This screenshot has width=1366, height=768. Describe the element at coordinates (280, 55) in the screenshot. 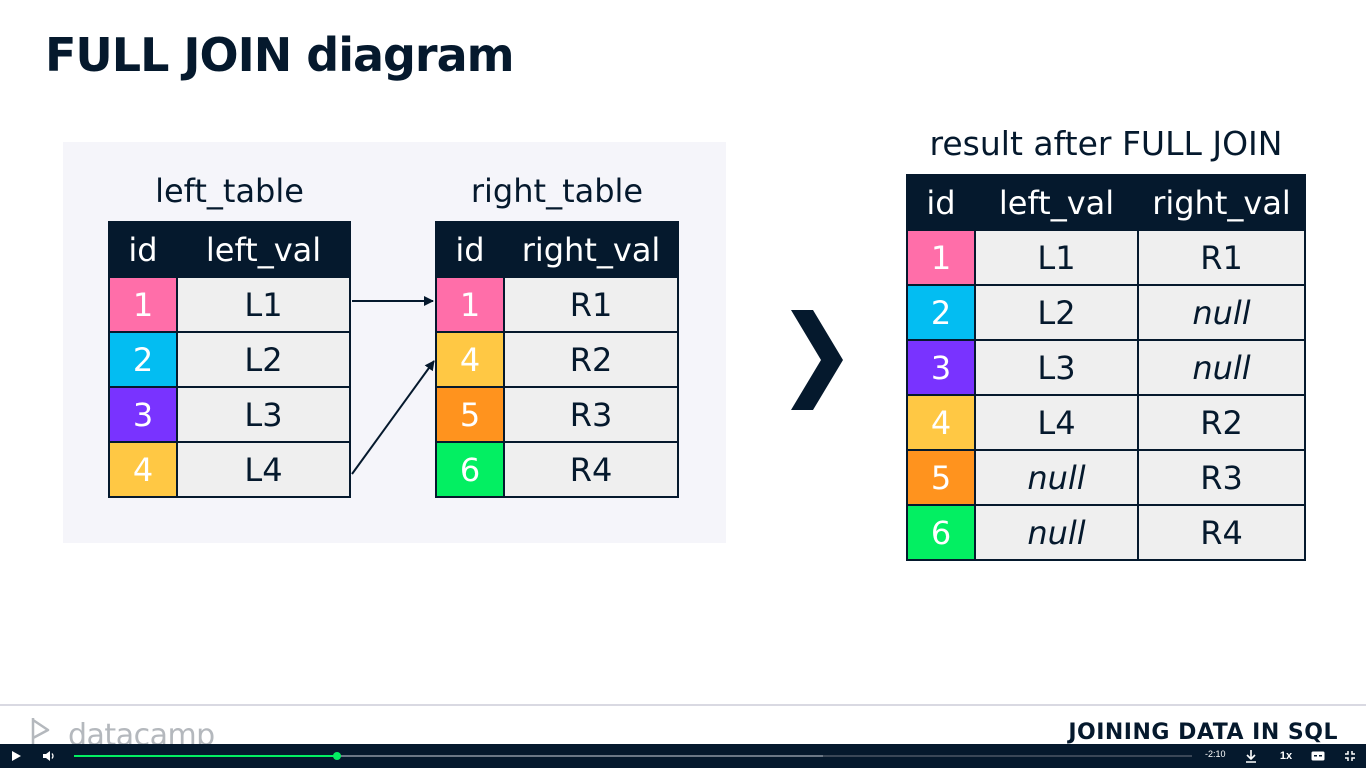

I see `slide-title: FULL JOIN diagram` at that location.